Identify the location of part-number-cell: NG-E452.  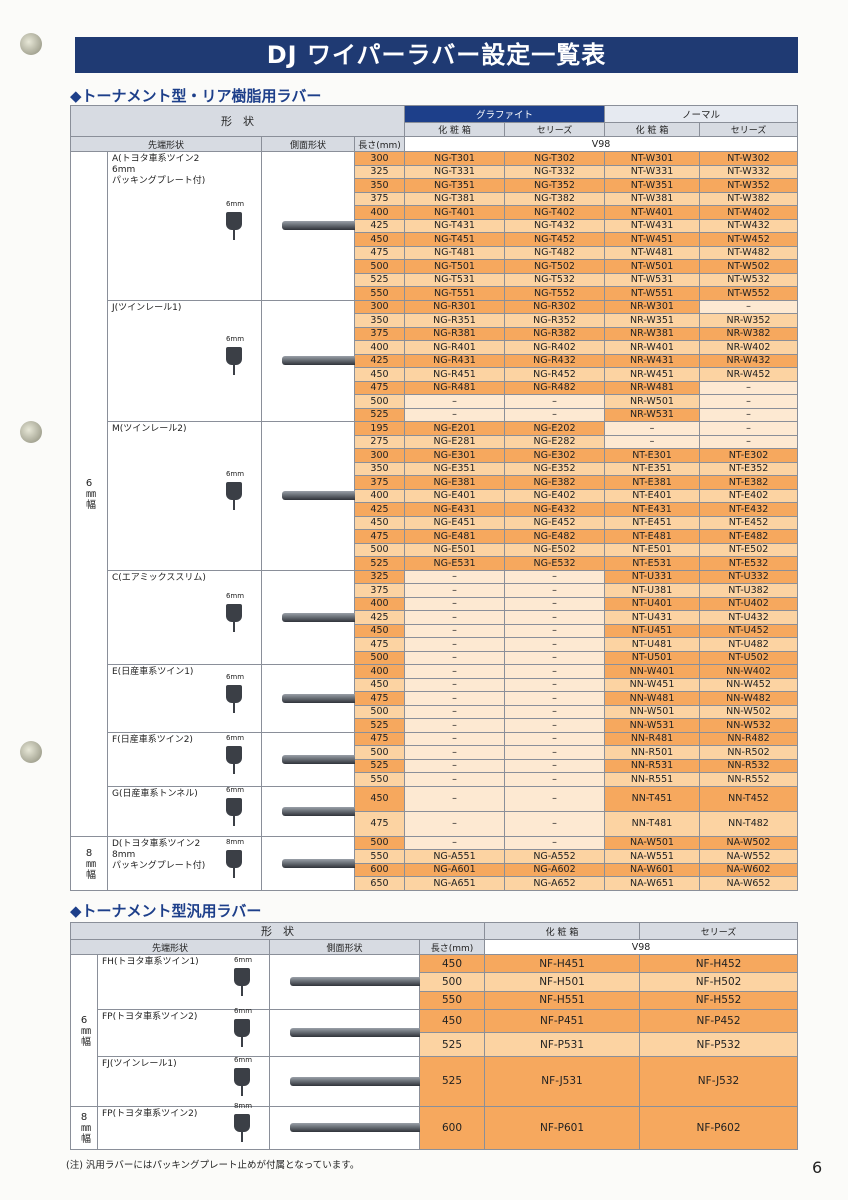
(555, 523).